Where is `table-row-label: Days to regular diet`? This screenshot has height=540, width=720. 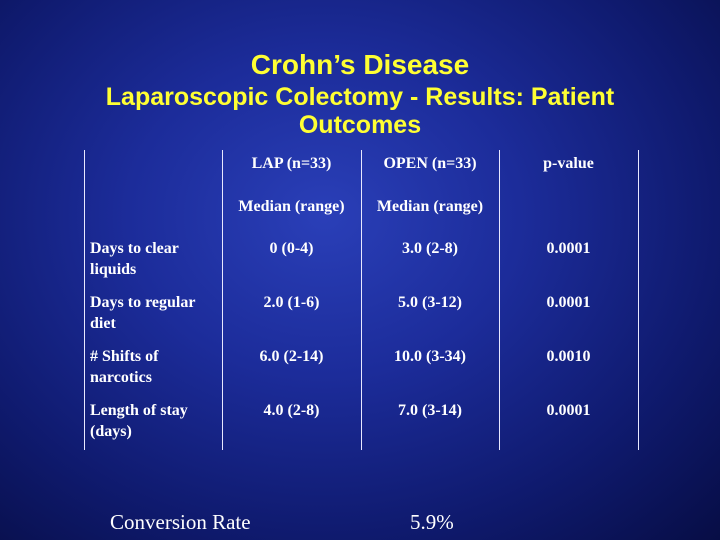 table-row-label: Days to regular diet is located at coordinates (143, 313).